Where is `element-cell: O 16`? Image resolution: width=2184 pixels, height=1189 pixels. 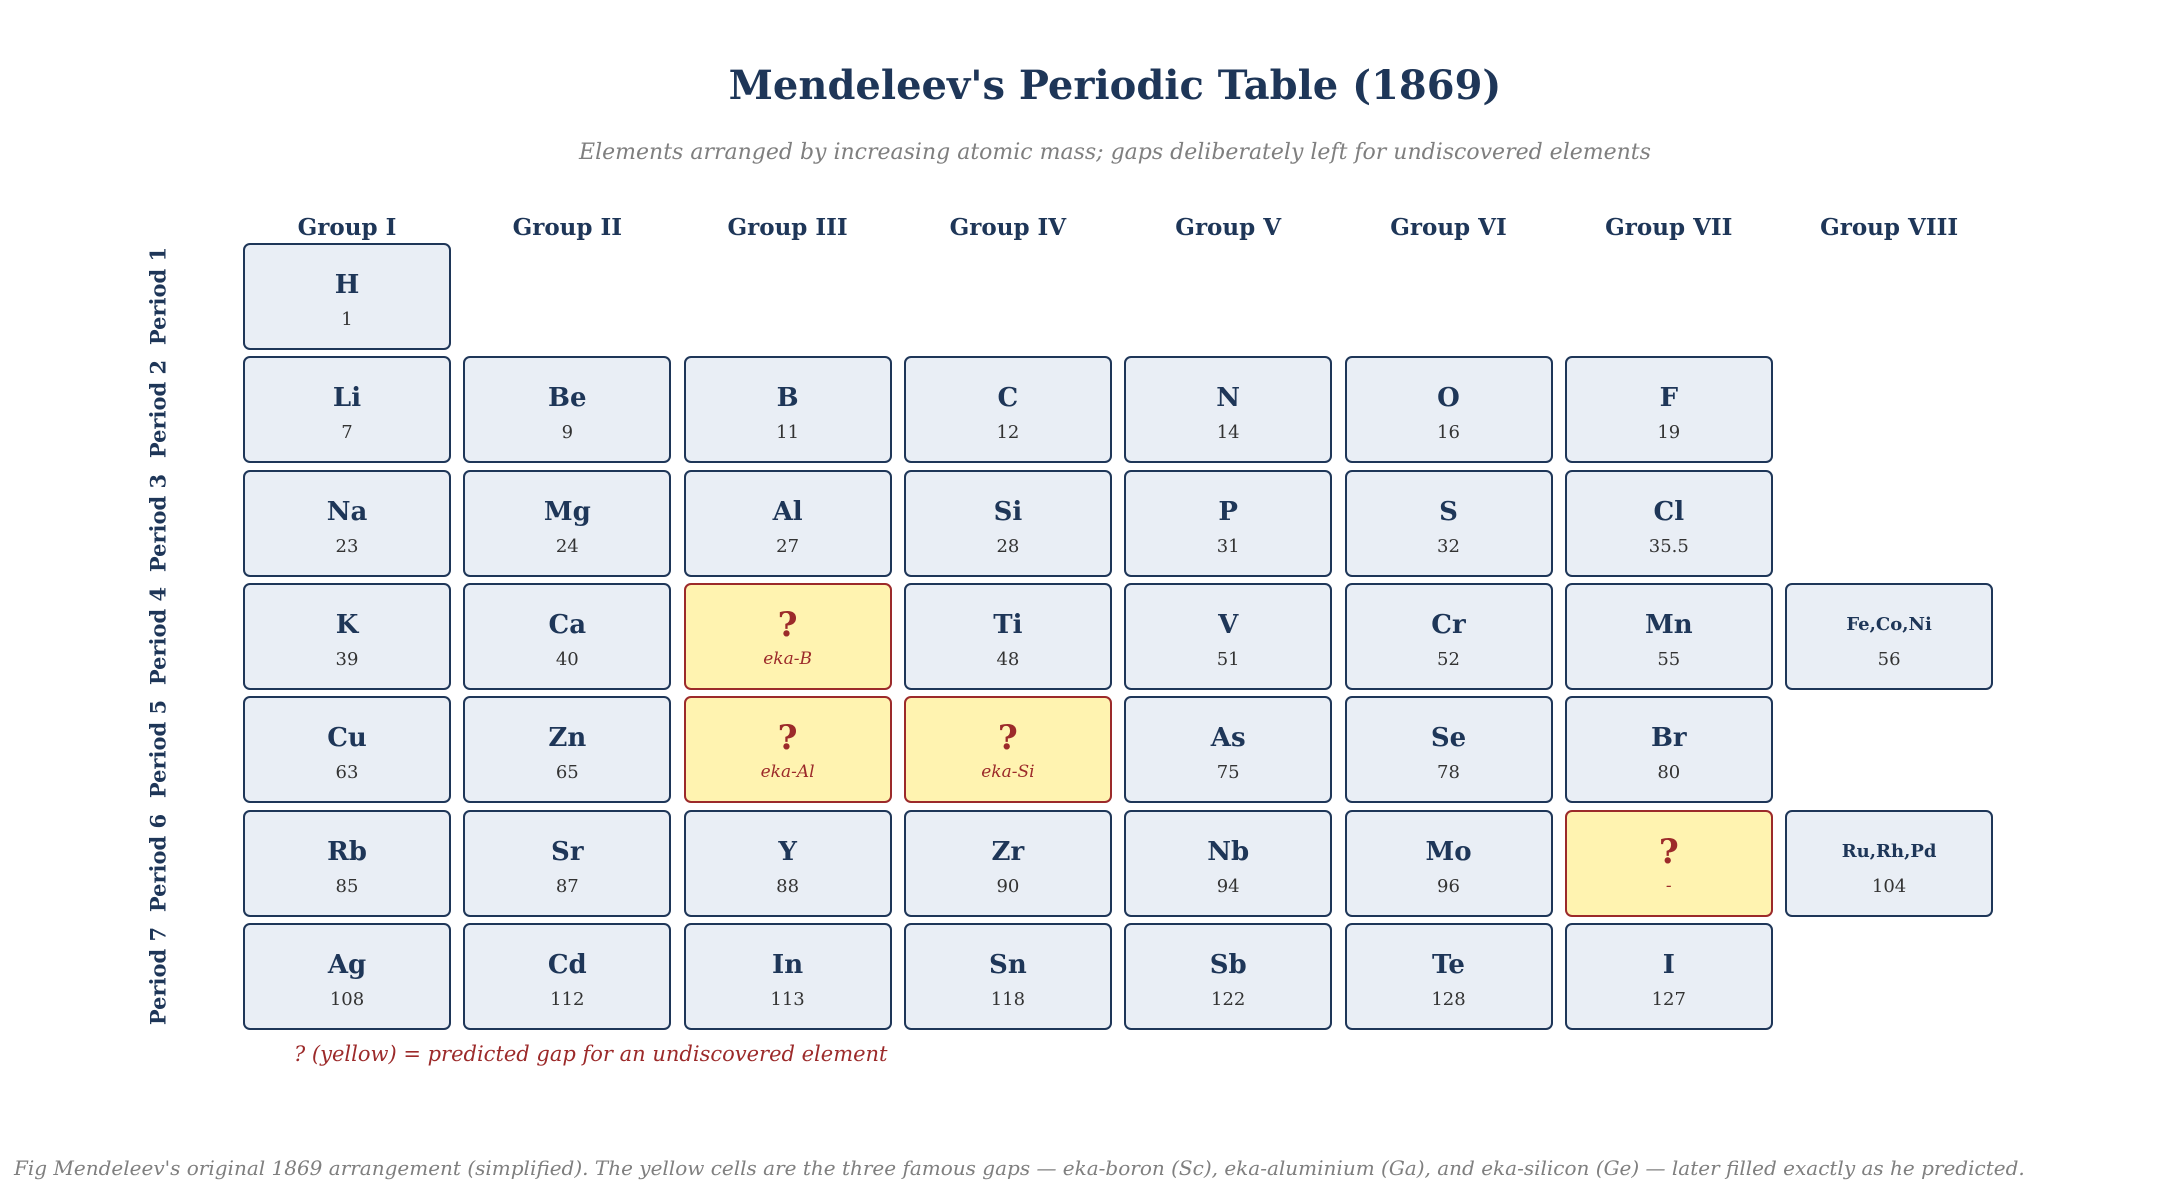
element-cell: O 16 is located at coordinates (1448, 410).